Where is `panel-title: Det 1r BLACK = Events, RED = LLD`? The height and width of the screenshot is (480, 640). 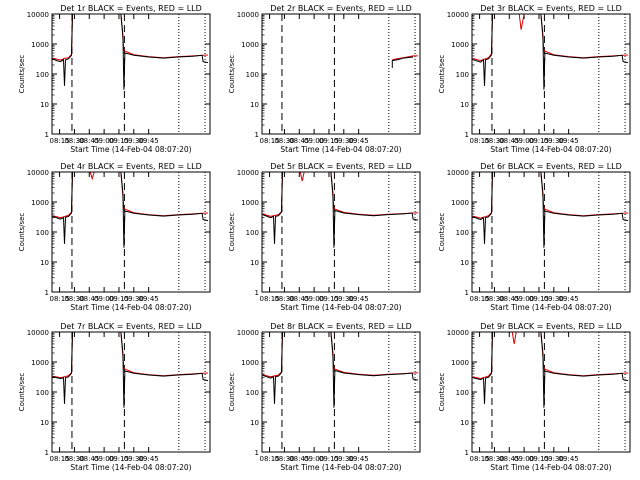
panel-title: Det 1r BLACK = Events, RED = LLD is located at coordinates (131, 8).